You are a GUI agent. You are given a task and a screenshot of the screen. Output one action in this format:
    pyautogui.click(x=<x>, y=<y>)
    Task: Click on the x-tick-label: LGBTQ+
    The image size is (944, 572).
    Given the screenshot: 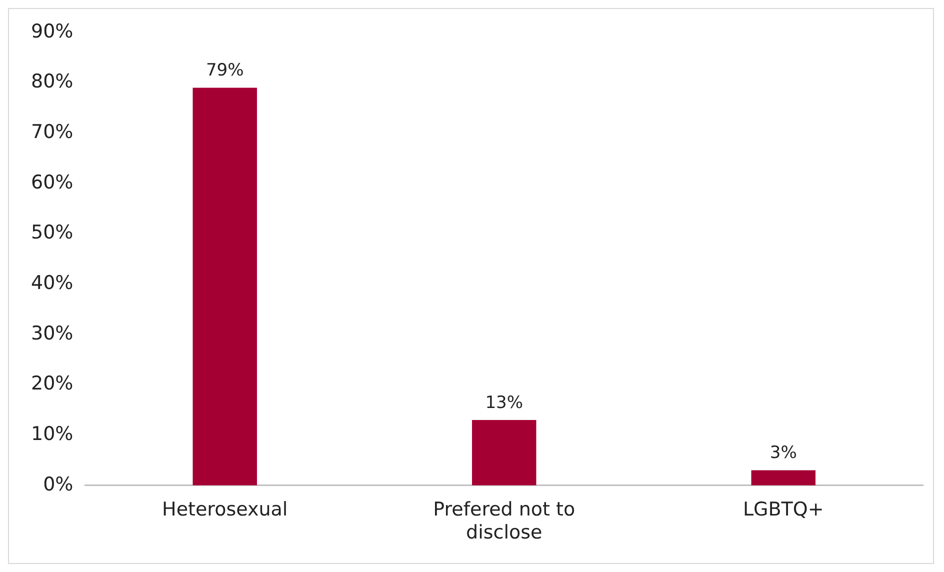 What is the action you would take?
    pyautogui.click(x=783, y=509)
    